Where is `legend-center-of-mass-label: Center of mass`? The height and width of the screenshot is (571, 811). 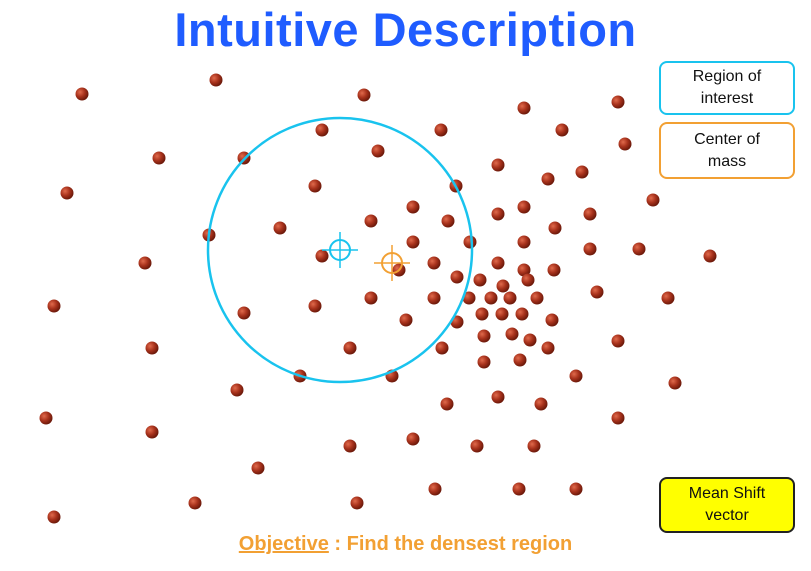 legend-center-of-mass-label: Center of mass is located at coordinates (727, 150).